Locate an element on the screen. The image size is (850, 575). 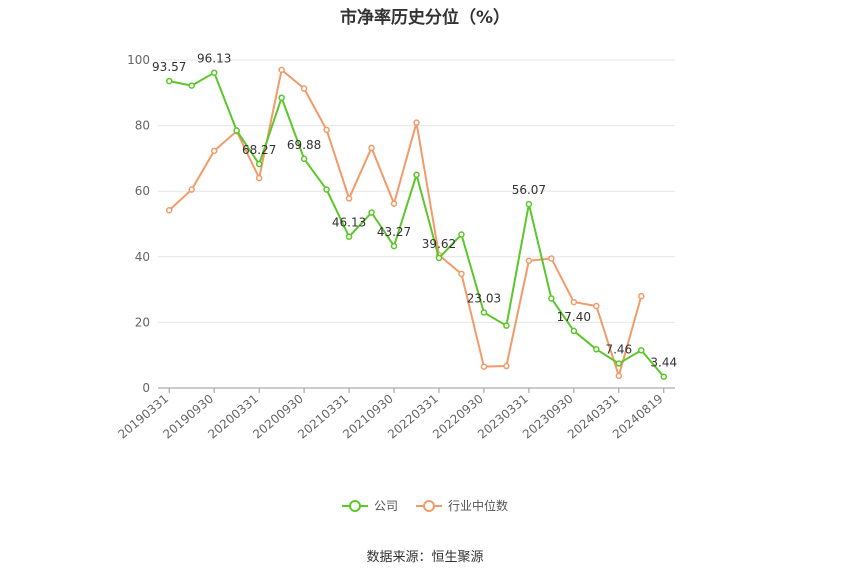
data-label-company-8: 46.13 is located at coordinates (349, 223).